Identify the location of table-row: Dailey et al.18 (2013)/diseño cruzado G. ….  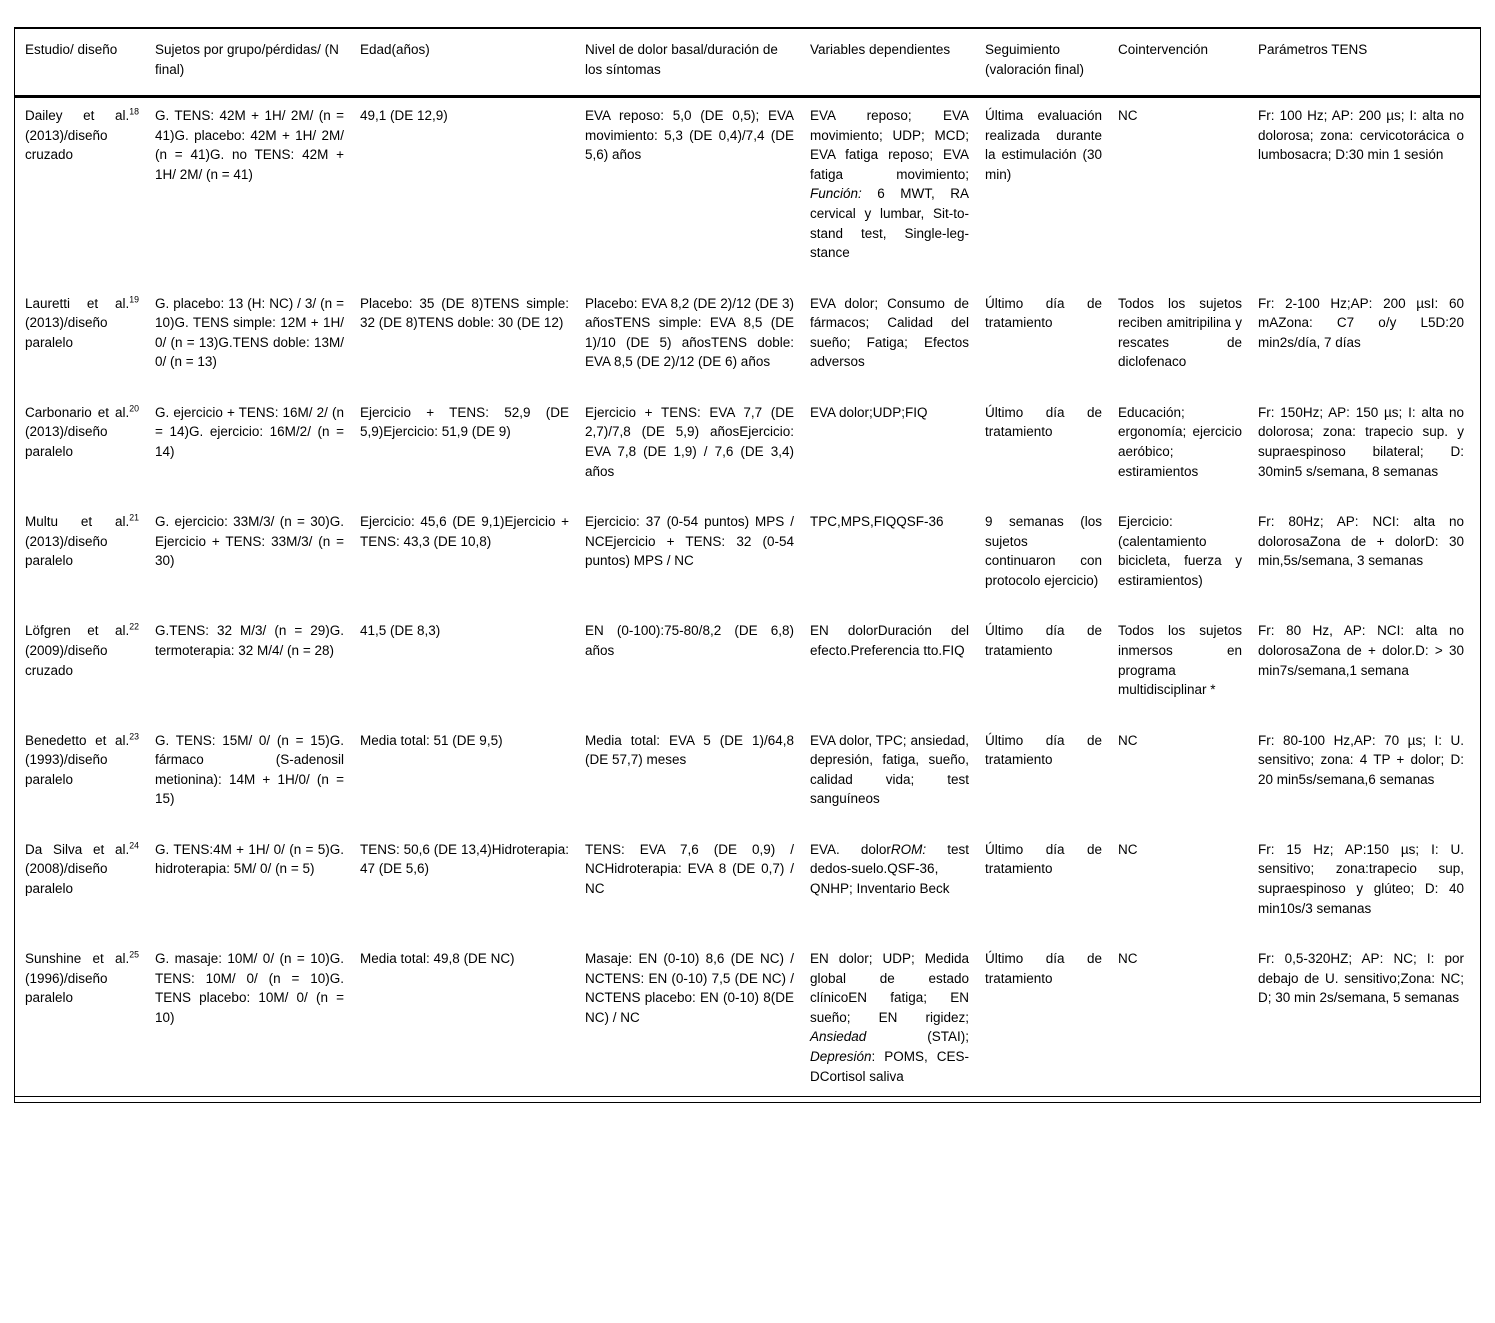
(747, 191).